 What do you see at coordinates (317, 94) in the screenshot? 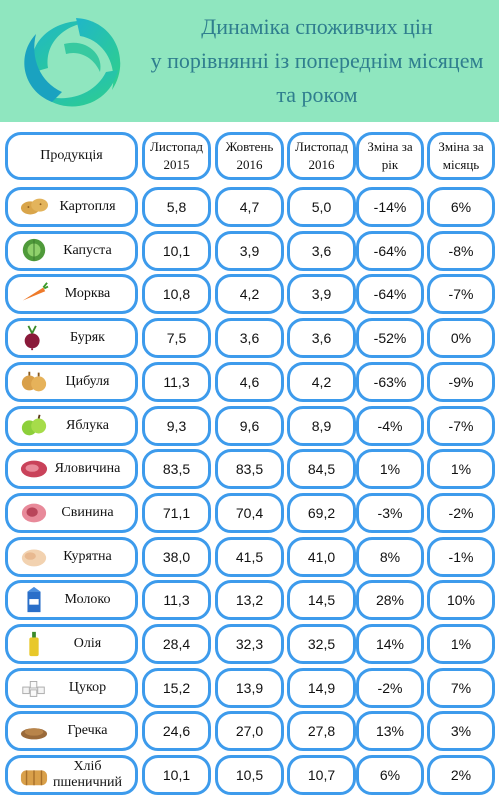
I see `title-line-3: та роком` at bounding box center [317, 94].